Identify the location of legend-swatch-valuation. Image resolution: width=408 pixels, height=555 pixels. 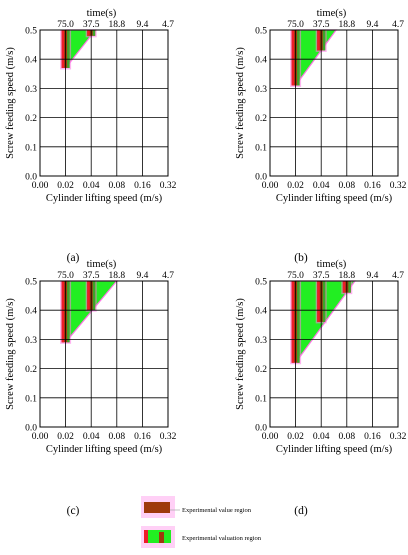
(158, 537).